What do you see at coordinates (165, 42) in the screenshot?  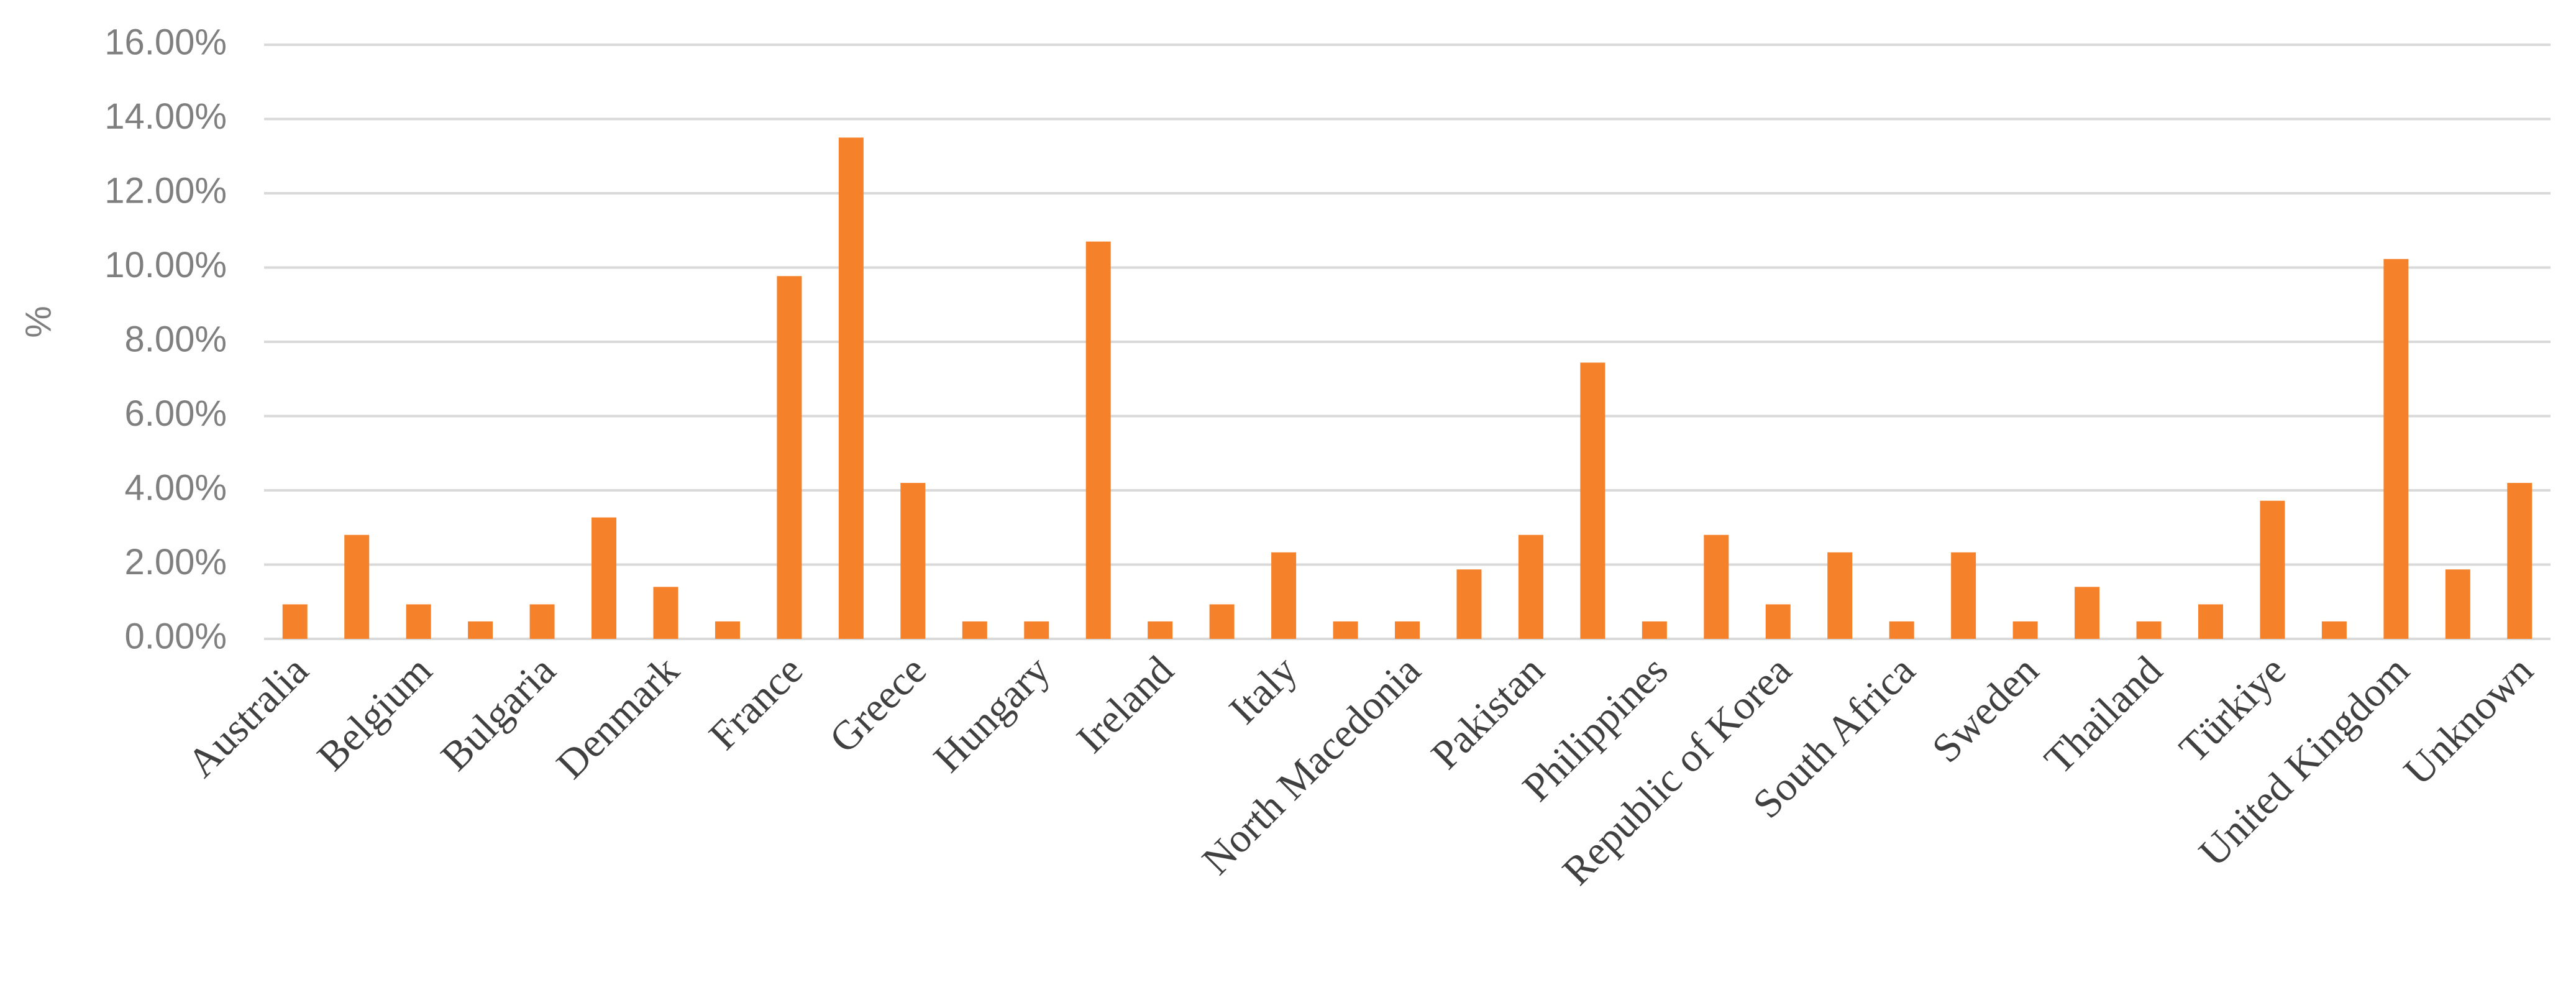 I see `y-tick-label: 16.00%` at bounding box center [165, 42].